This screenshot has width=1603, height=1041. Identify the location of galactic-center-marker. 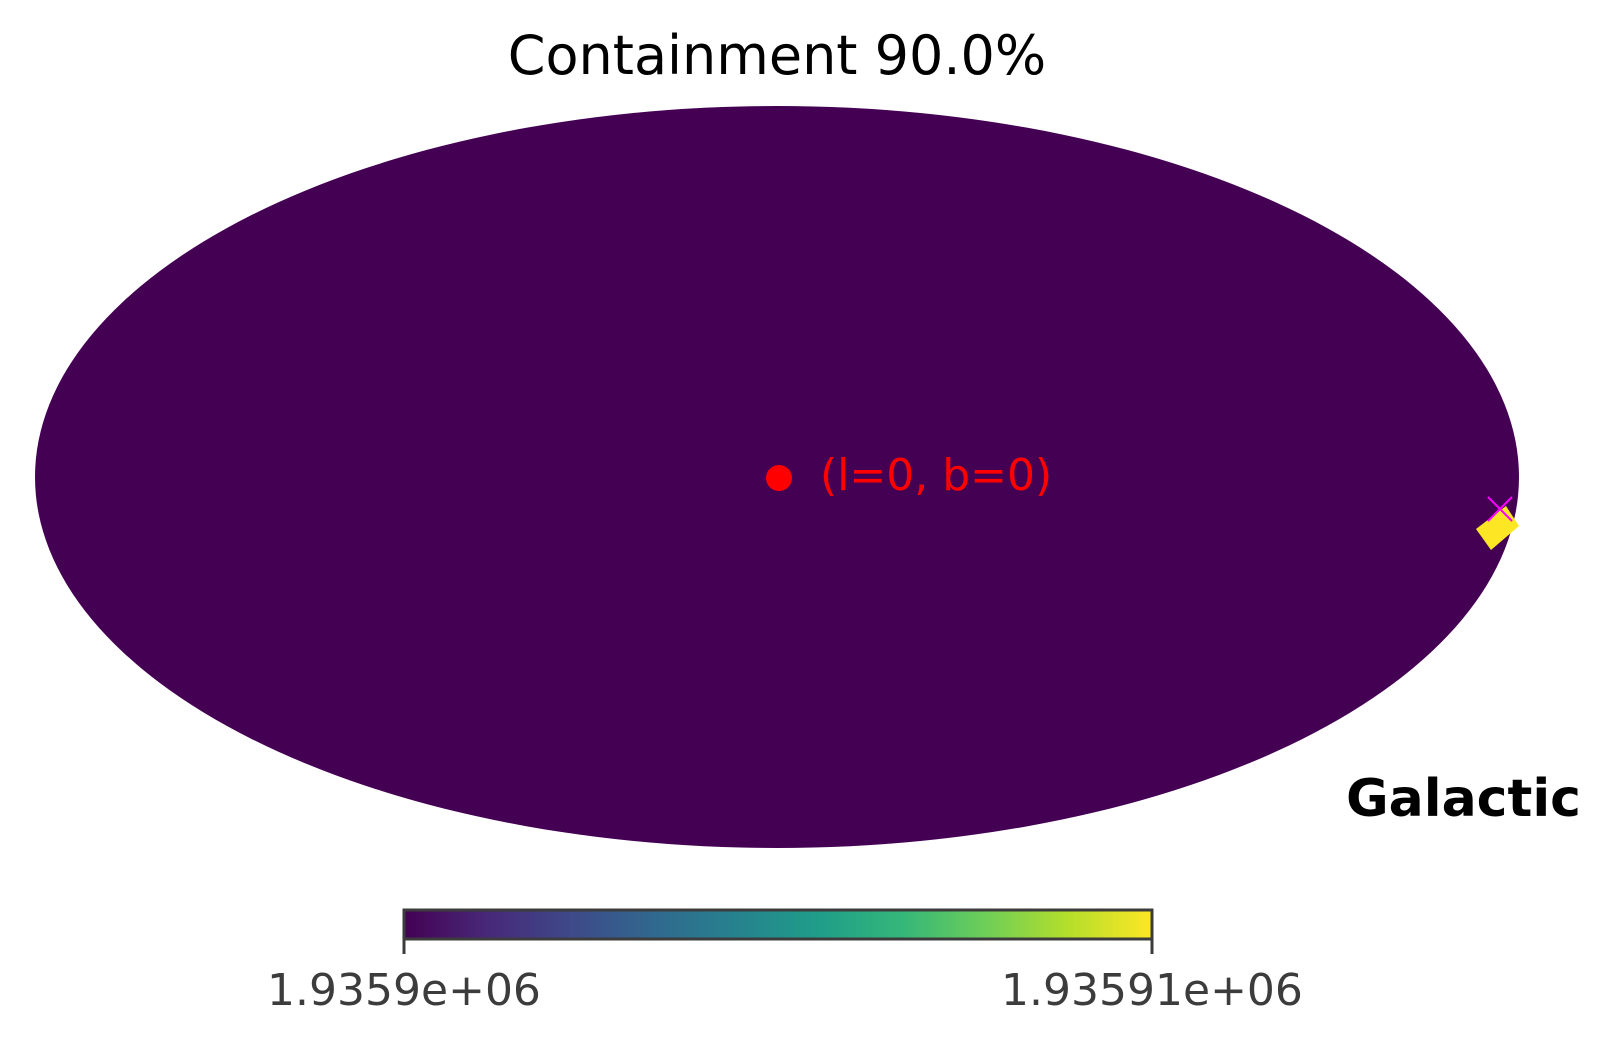
(779, 478).